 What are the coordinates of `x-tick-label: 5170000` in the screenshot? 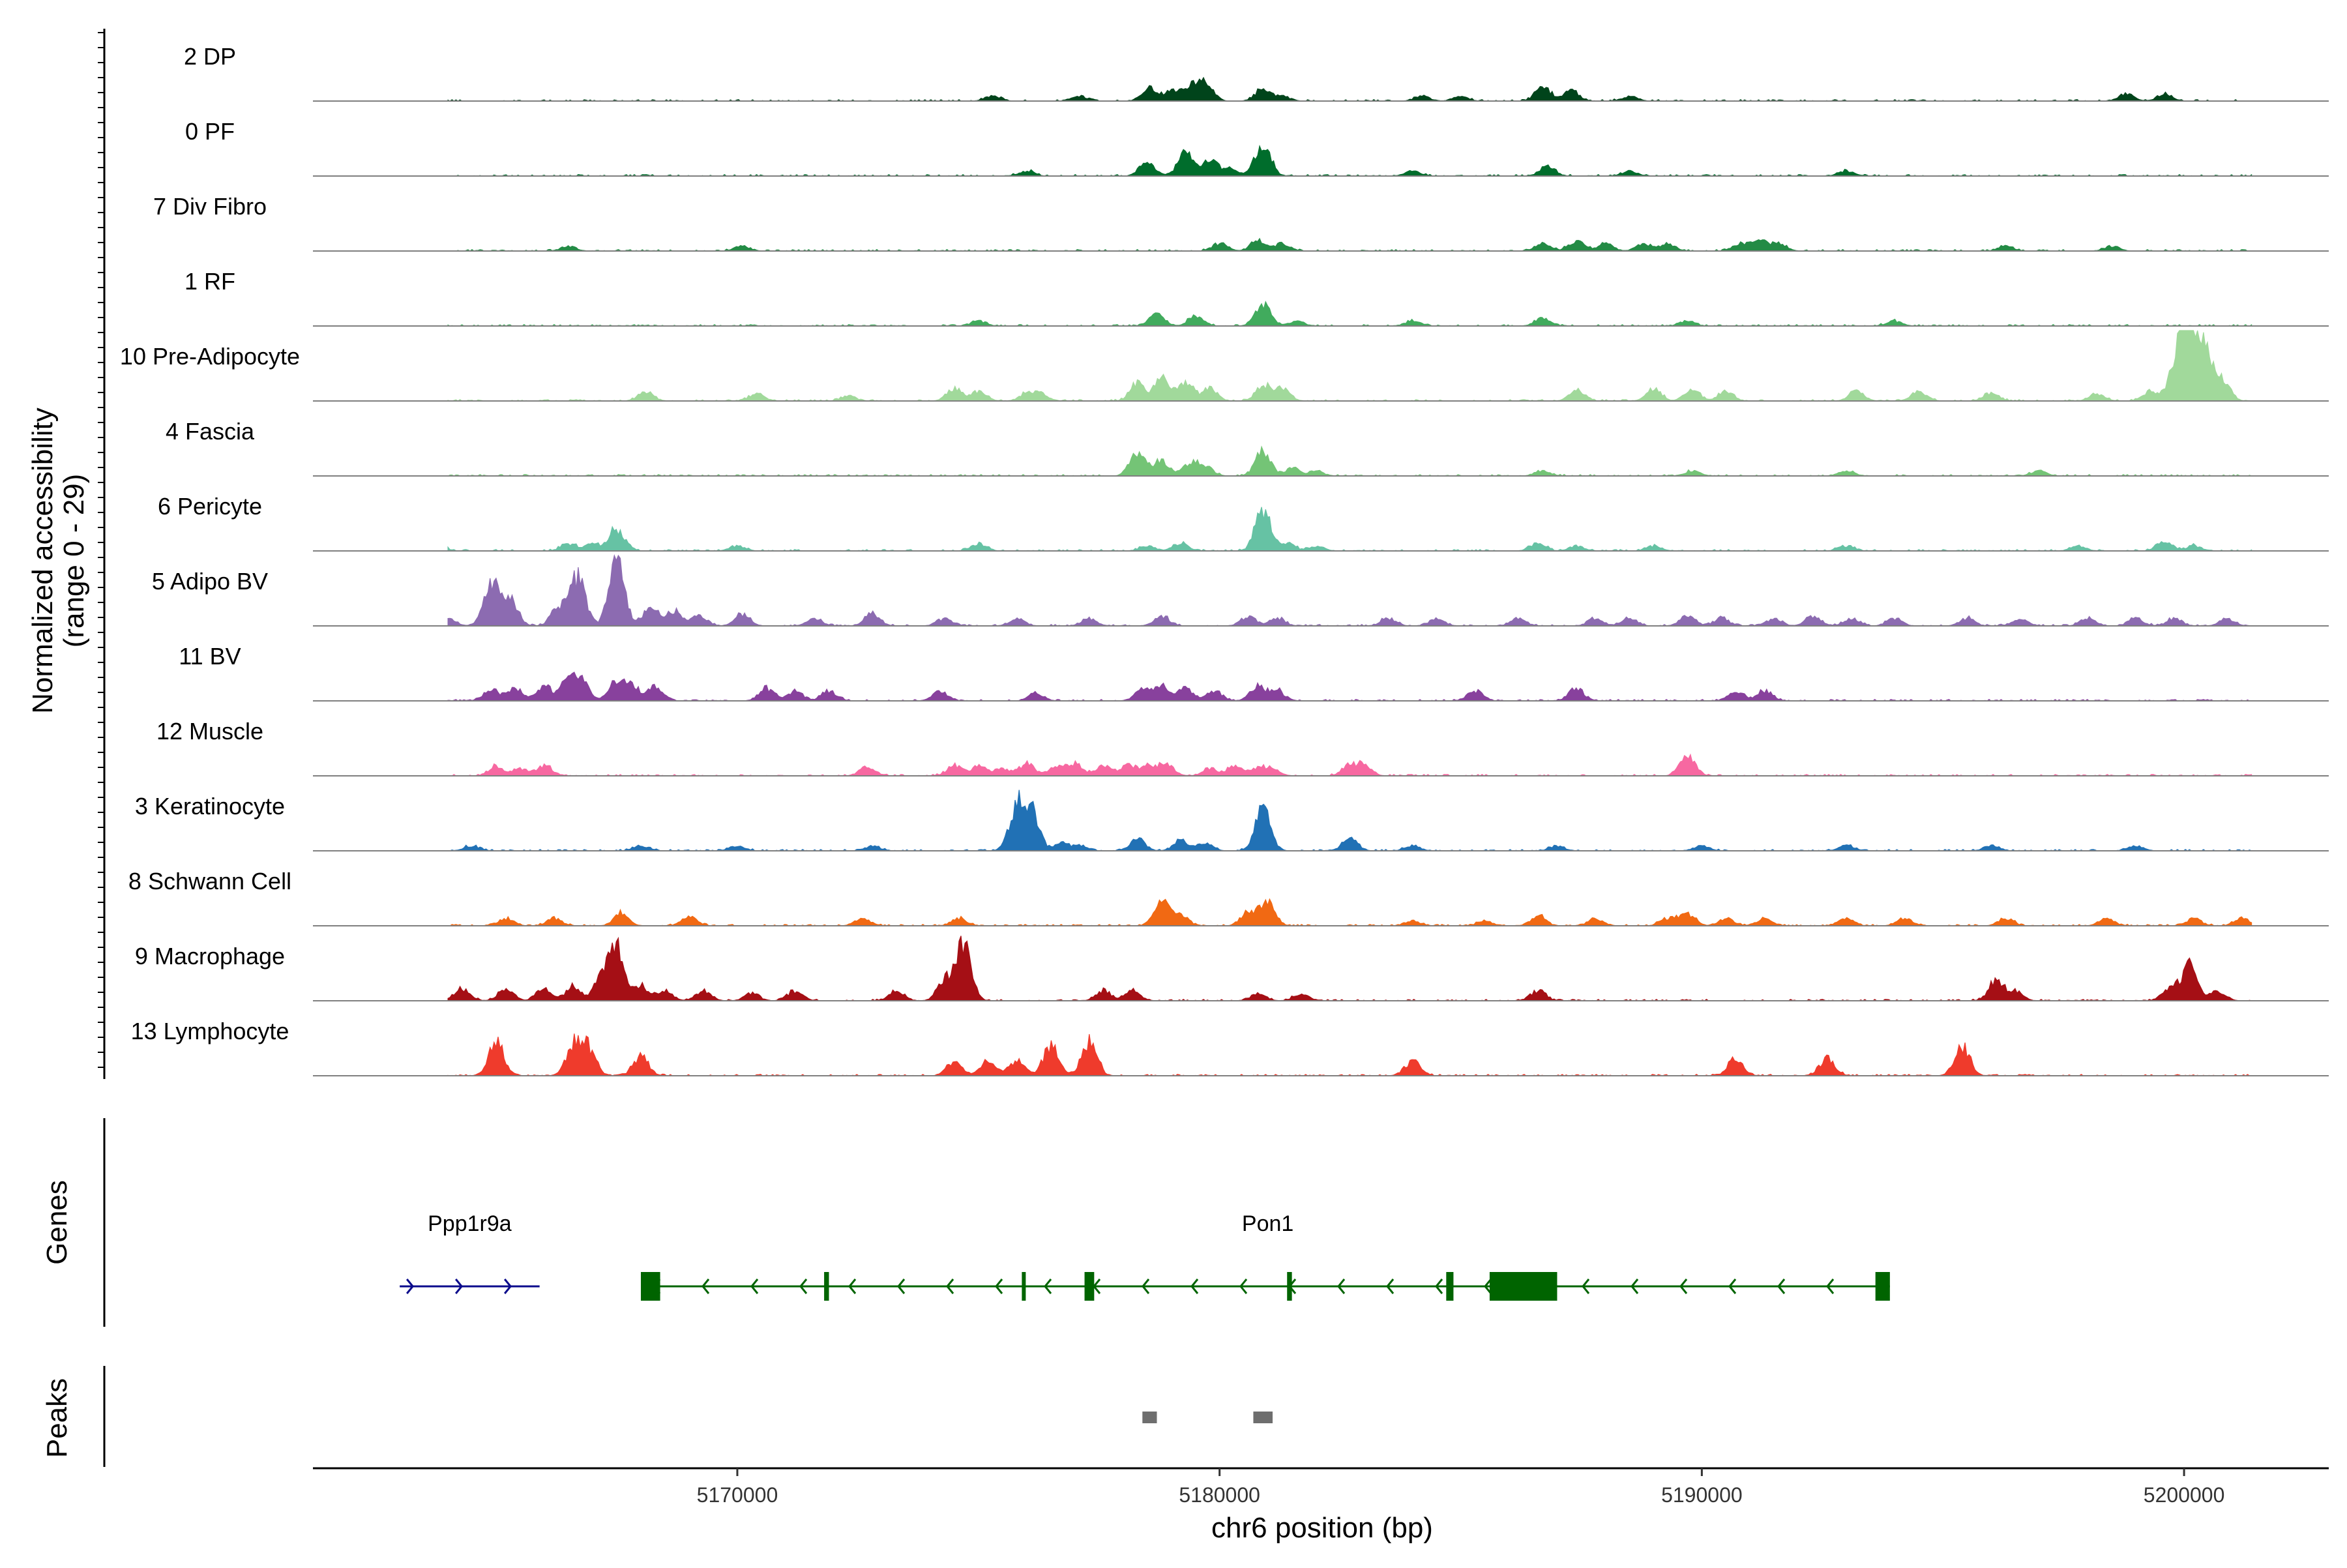 It's located at (737, 1495).